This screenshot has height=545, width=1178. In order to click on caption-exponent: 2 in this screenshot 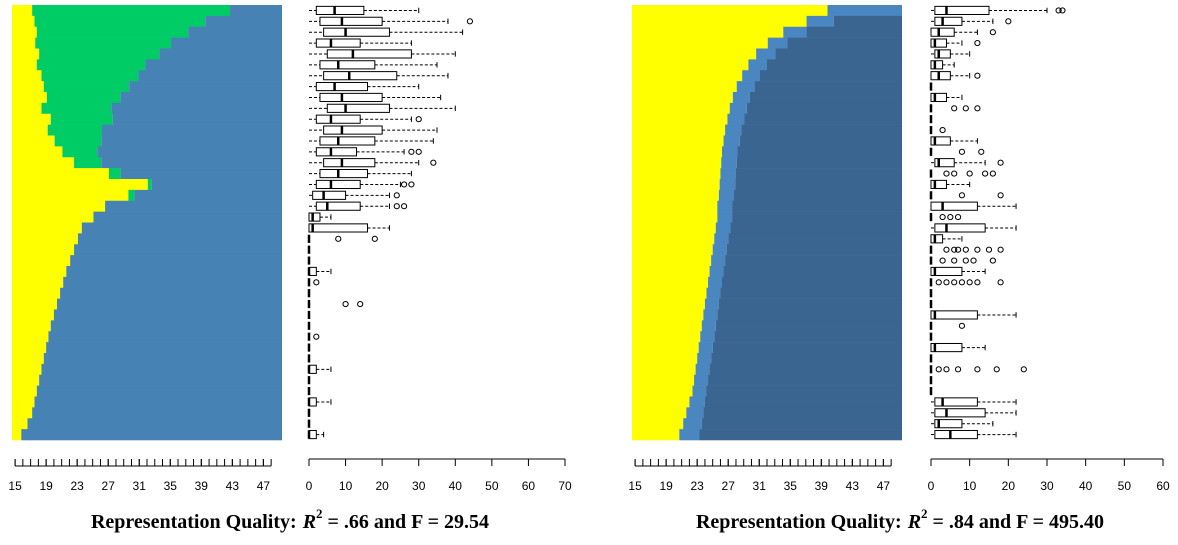, I will do `click(319, 513)`.